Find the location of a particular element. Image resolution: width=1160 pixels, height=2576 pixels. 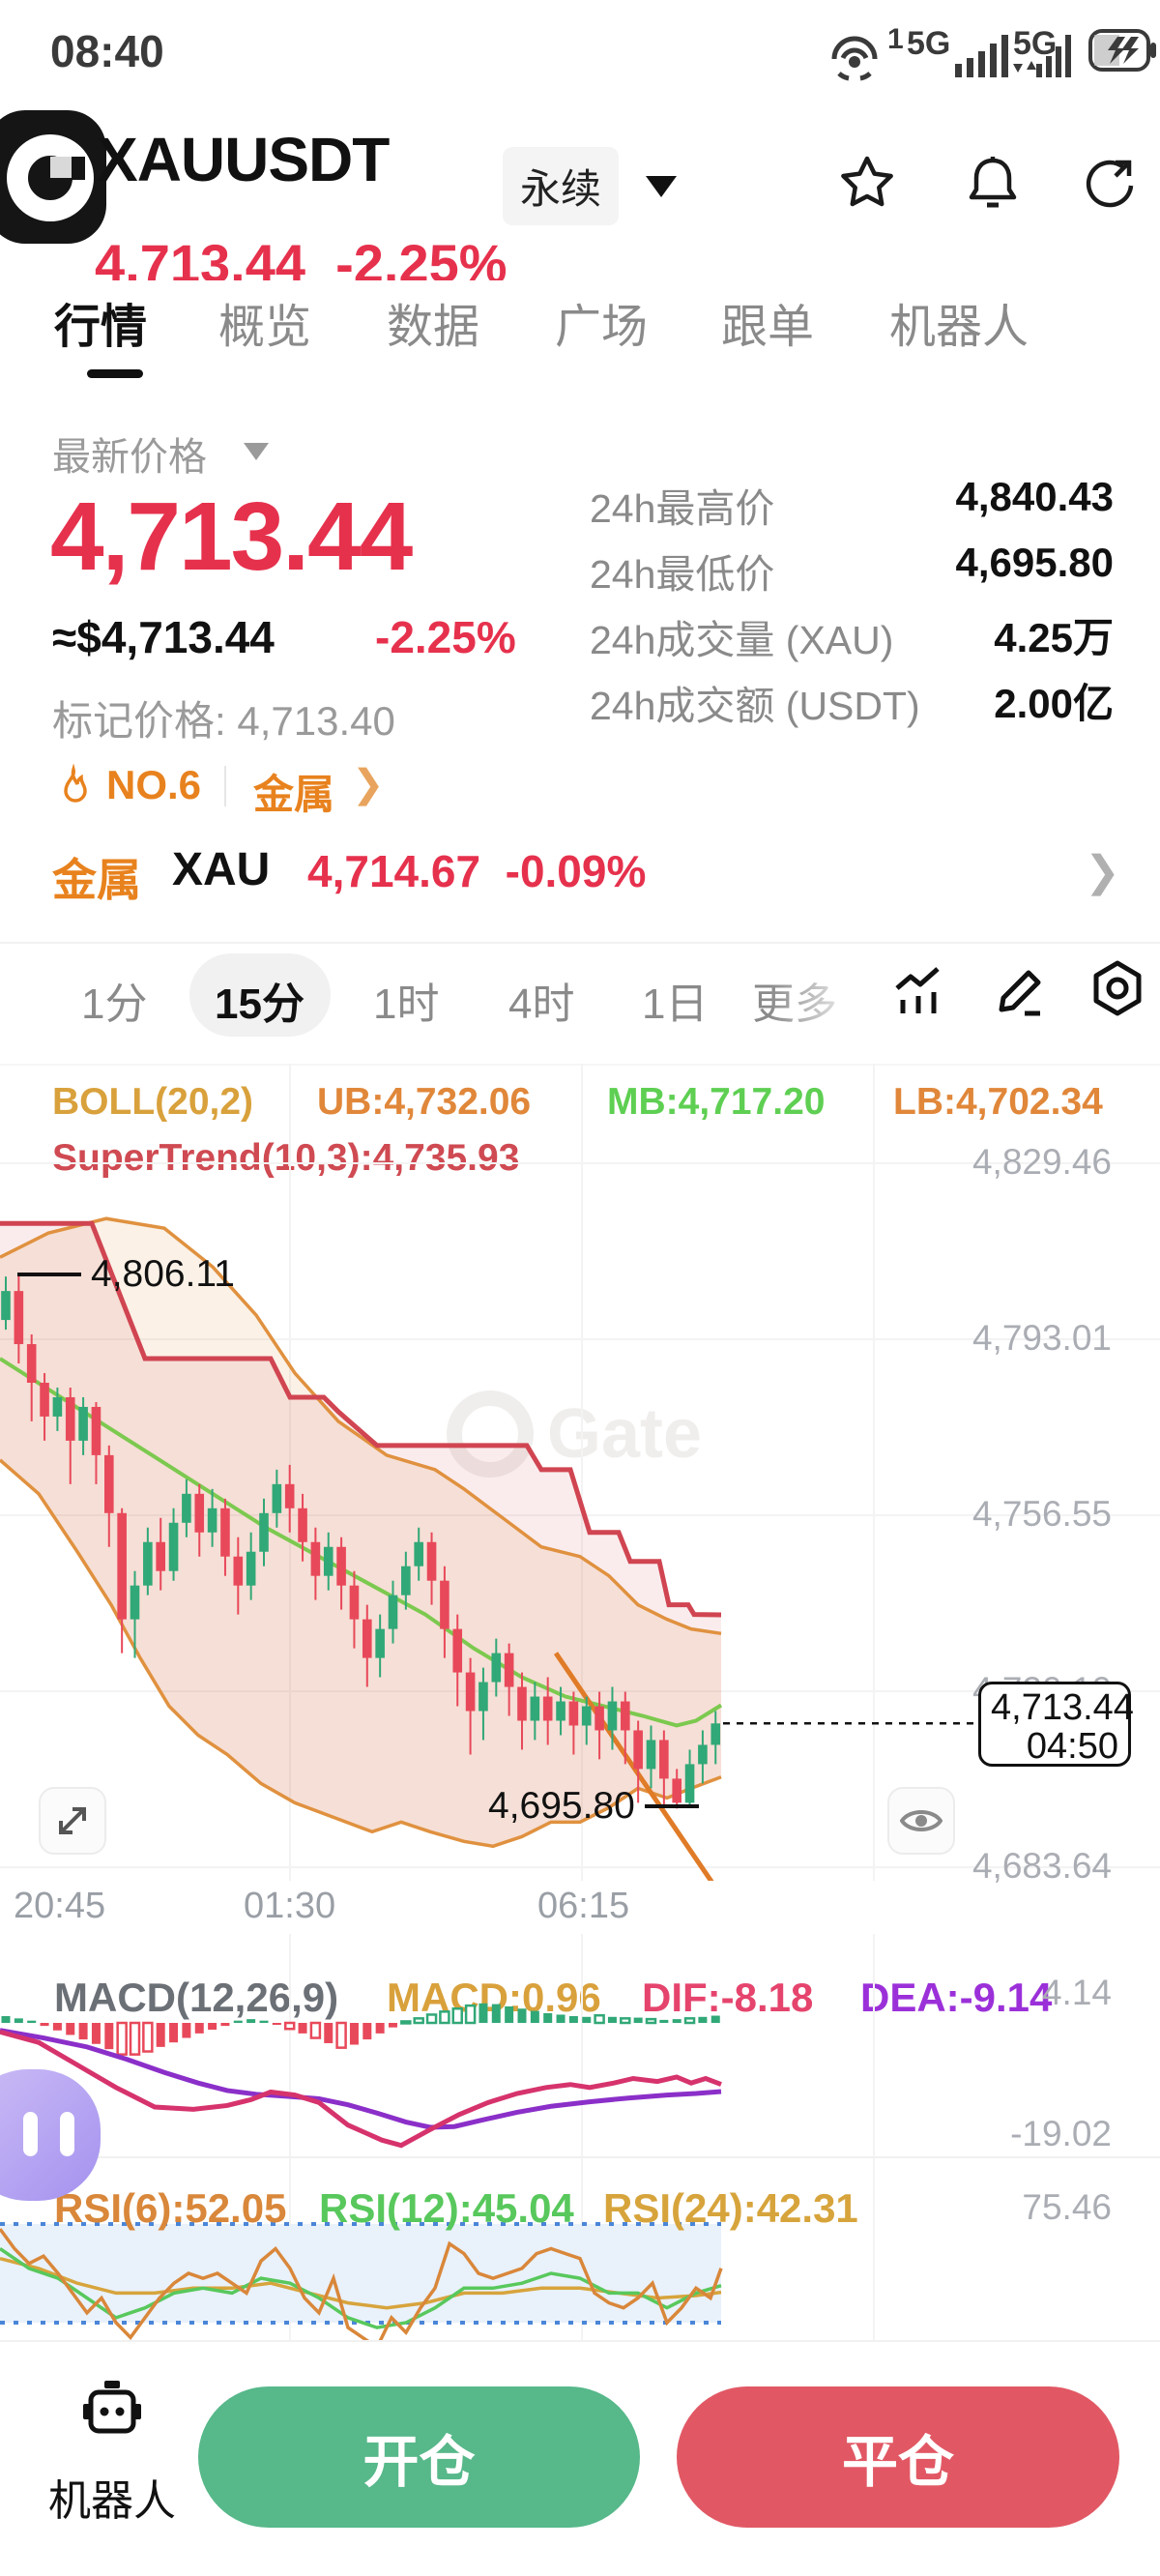

nav-tabbar: 行情 概览 数据 广场 跟单 机器人 is located at coordinates (580, 336).